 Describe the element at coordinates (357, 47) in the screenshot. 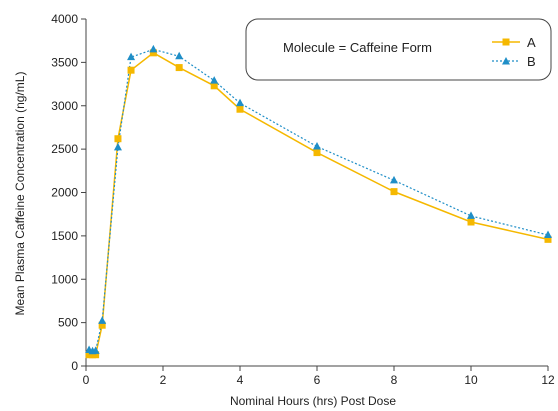

I see `legend-title: Molecule = Caffeine Form` at that location.